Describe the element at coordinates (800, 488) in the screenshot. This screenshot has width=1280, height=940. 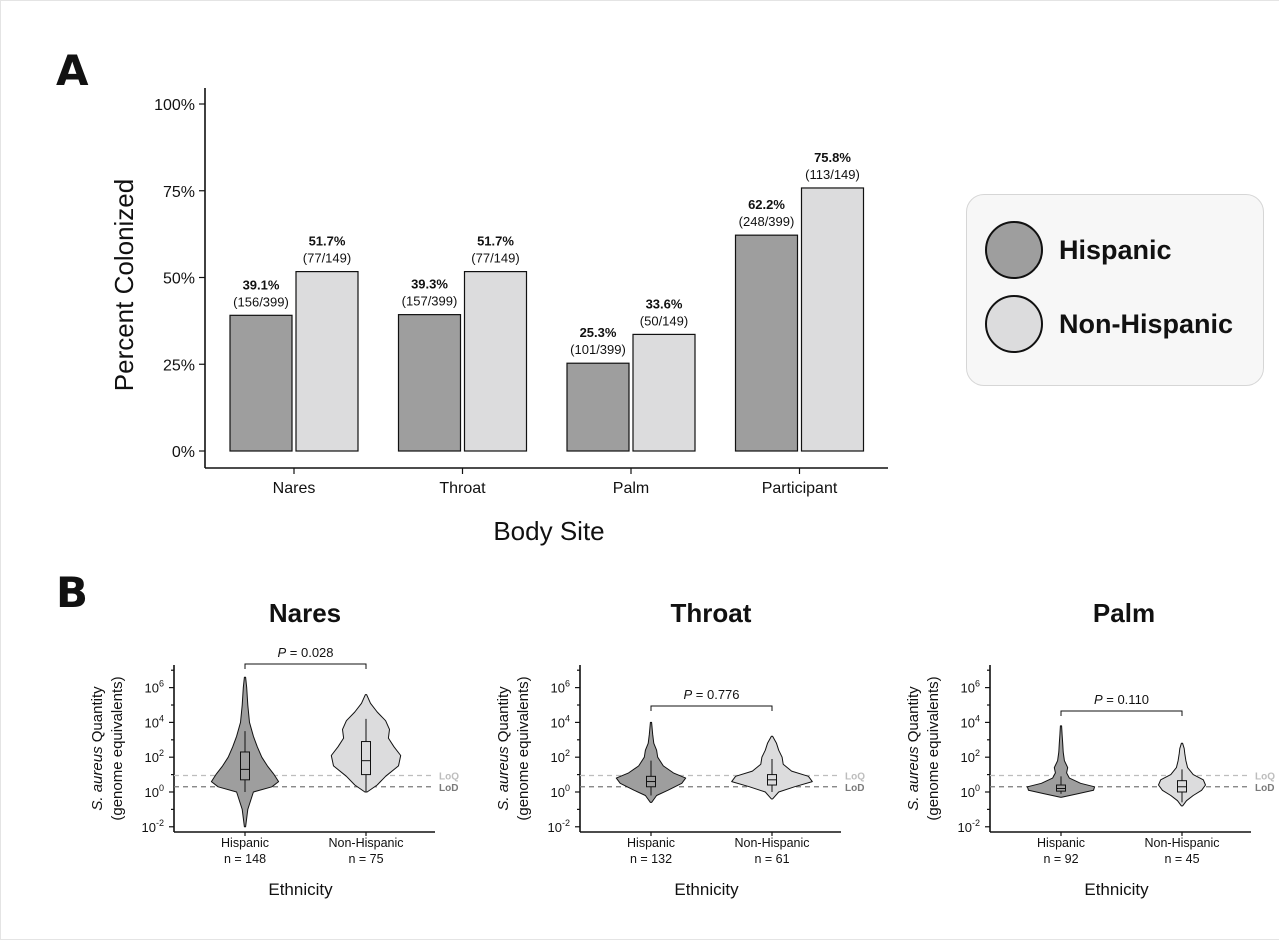
I see `bar-x-tick-label: Participant` at that location.